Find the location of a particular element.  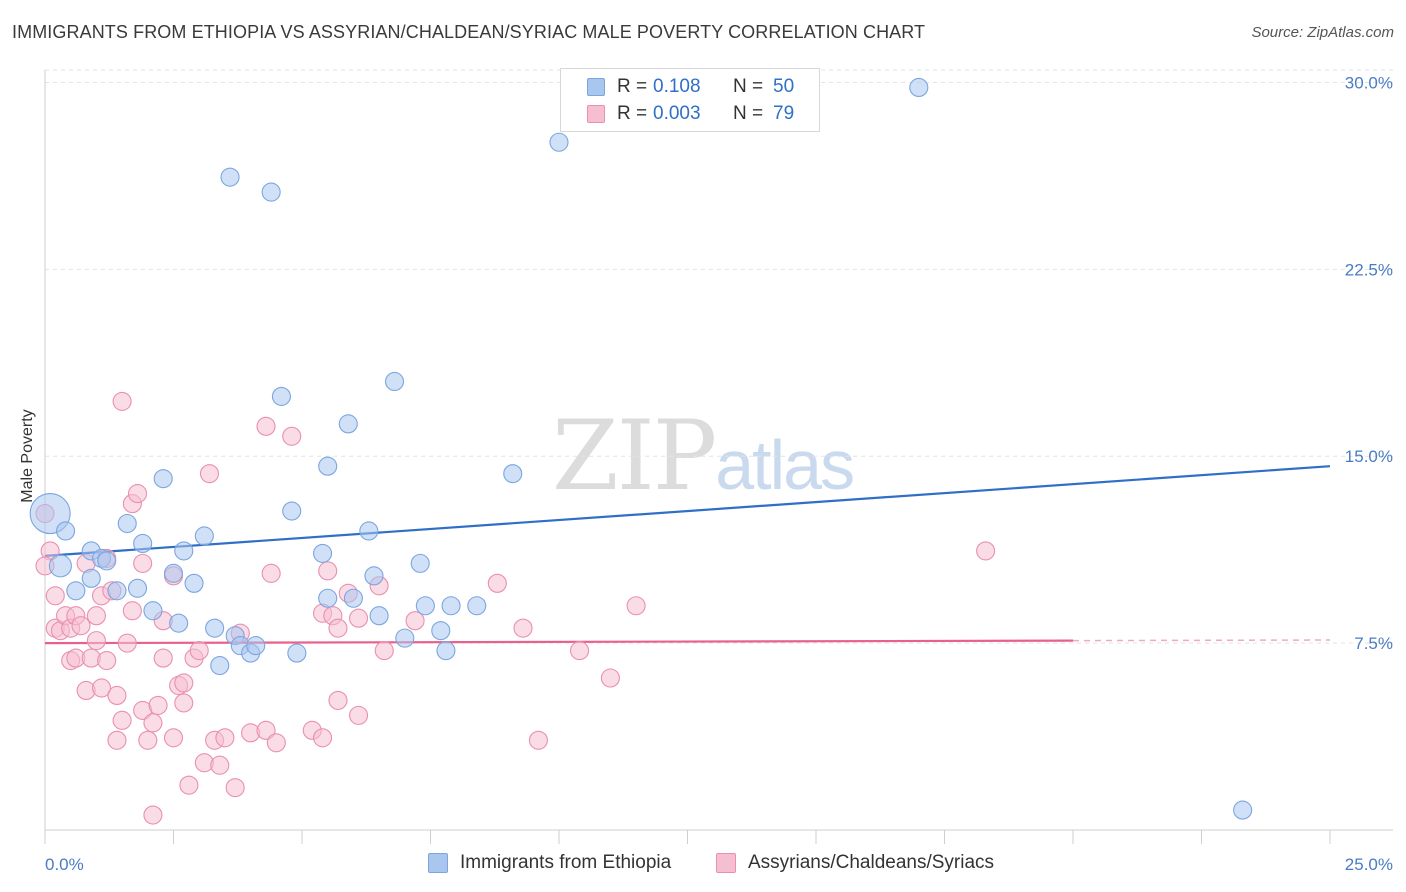

legend-swatch-assyrian is located at coordinates (596, 114).